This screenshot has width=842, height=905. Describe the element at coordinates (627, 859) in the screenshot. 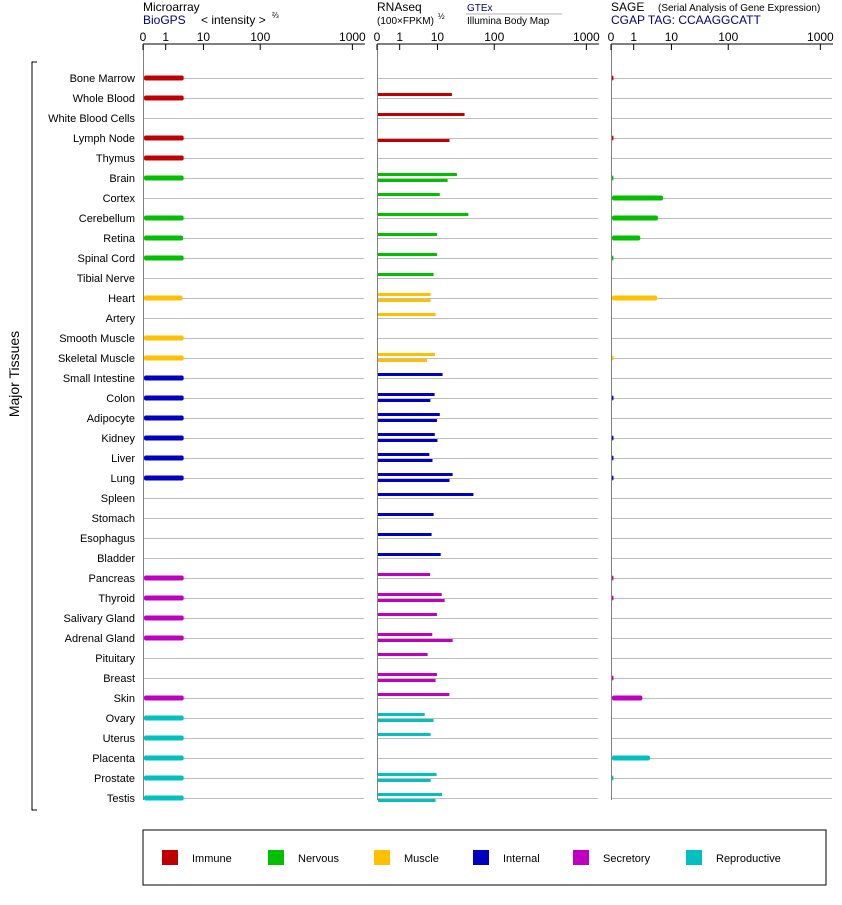

I see `legend-label-secretory: Secretory` at that location.